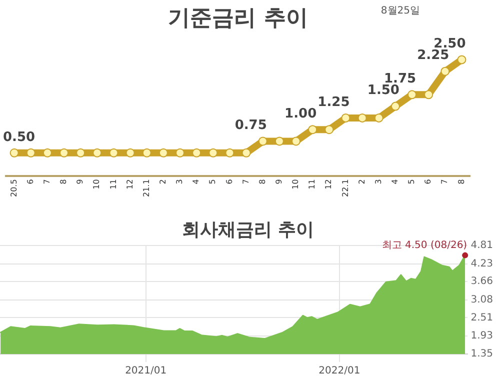  Describe the element at coordinates (481, 300) in the screenshot. I see `y-tick-label: 3.08` at that location.